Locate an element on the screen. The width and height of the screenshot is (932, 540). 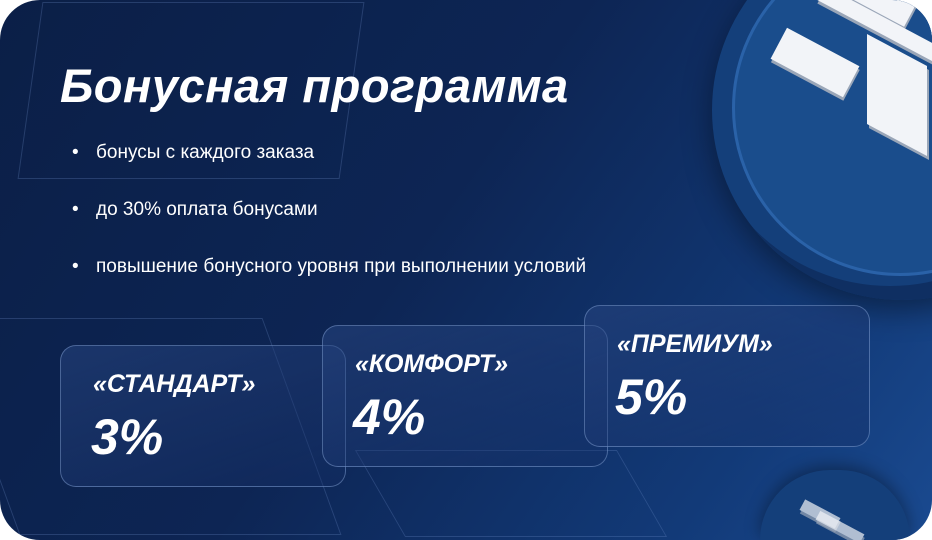
tier-name: «КОМФОРТ» is located at coordinates (432, 364).